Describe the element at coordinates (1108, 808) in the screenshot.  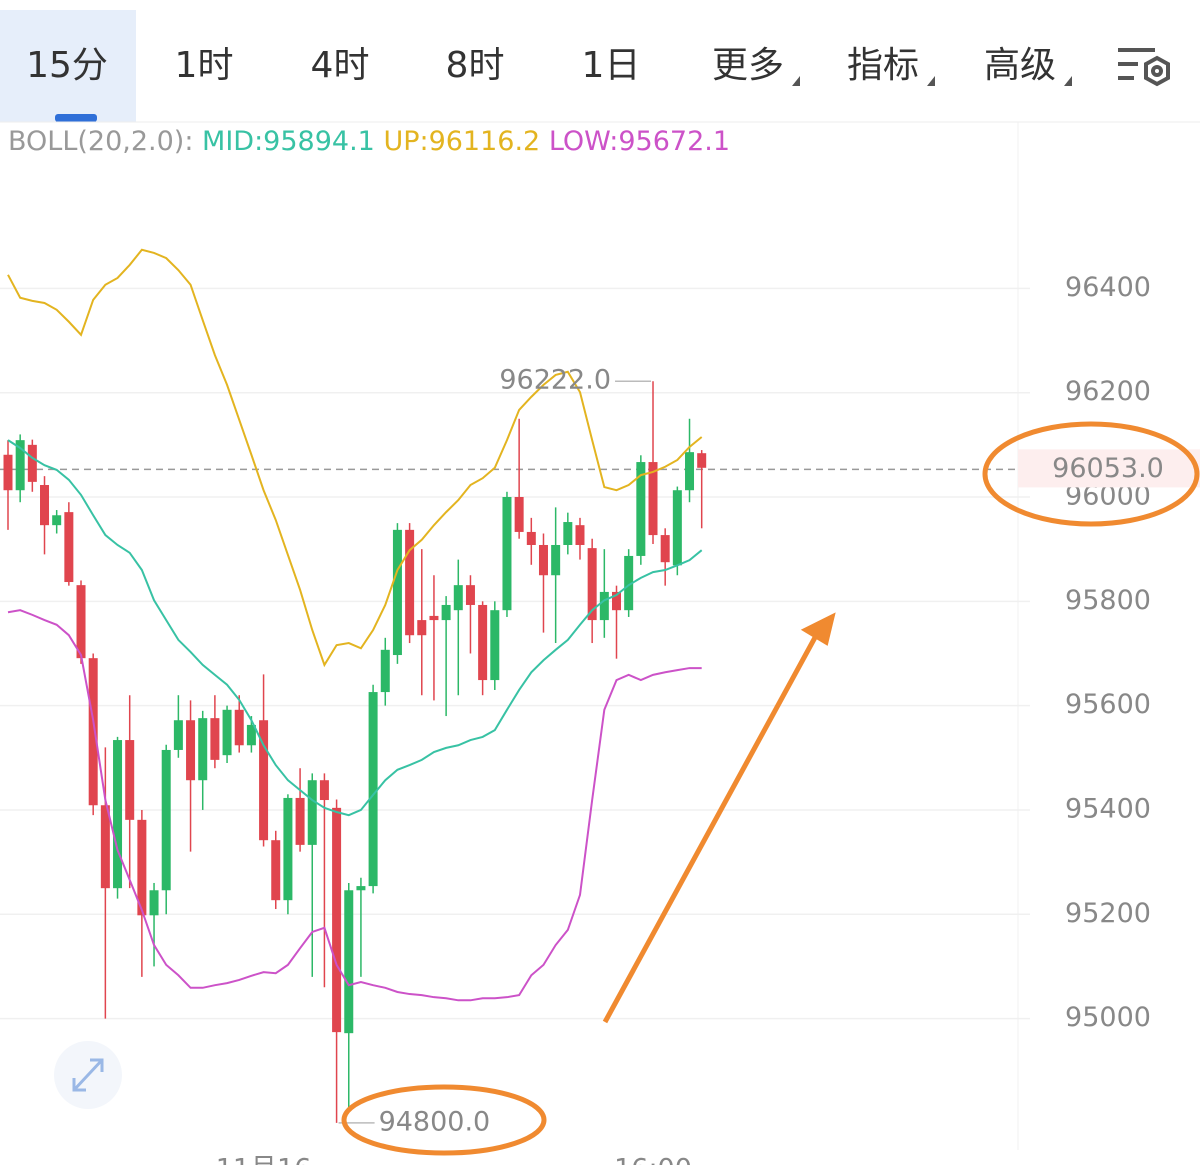
I see `y-tick-label: 95400` at that location.